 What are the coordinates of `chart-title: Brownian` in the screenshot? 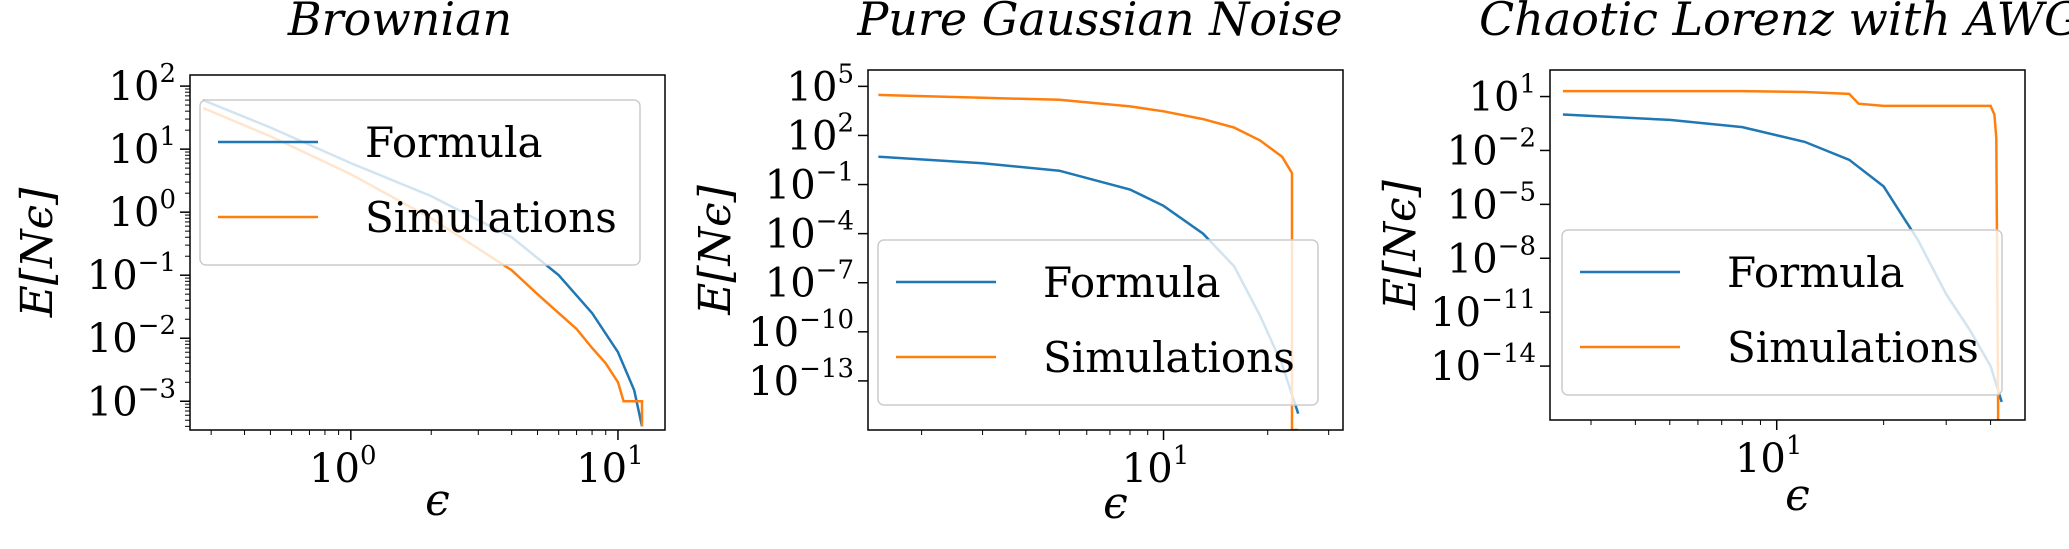 It's located at (399, 23).